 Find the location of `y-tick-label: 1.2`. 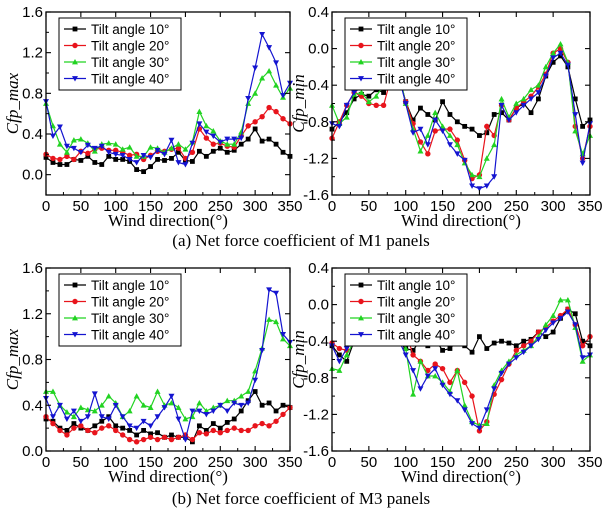

y-tick-label: 1.2 is located at coordinates (32, 53).